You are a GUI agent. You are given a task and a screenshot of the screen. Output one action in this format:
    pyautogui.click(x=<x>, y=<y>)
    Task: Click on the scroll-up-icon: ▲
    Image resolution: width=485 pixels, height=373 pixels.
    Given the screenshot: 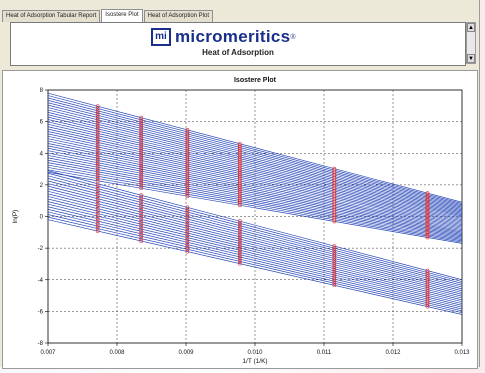 What is the action you would take?
    pyautogui.click(x=471, y=27)
    